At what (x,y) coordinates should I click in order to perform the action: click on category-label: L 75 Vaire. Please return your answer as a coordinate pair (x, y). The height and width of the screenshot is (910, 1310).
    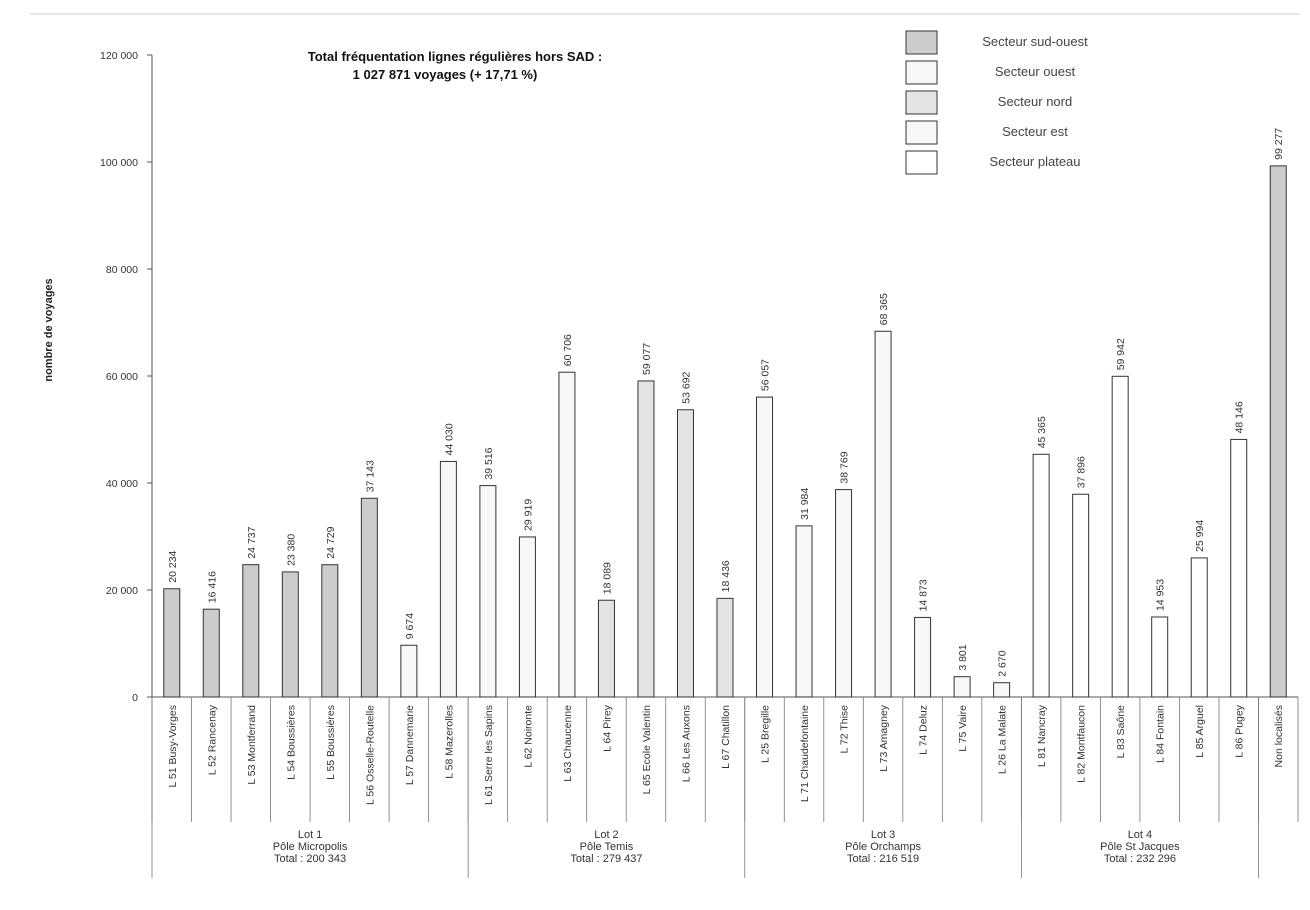
    Looking at the image, I should click on (963, 728).